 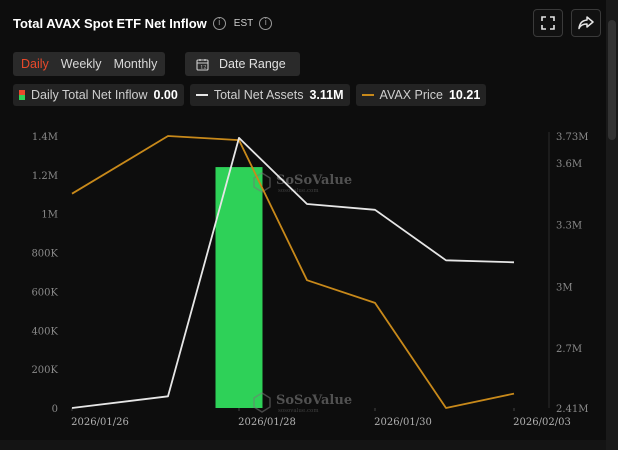 I want to click on legend-price: AVAX Price 10.21, so click(x=421, y=95).